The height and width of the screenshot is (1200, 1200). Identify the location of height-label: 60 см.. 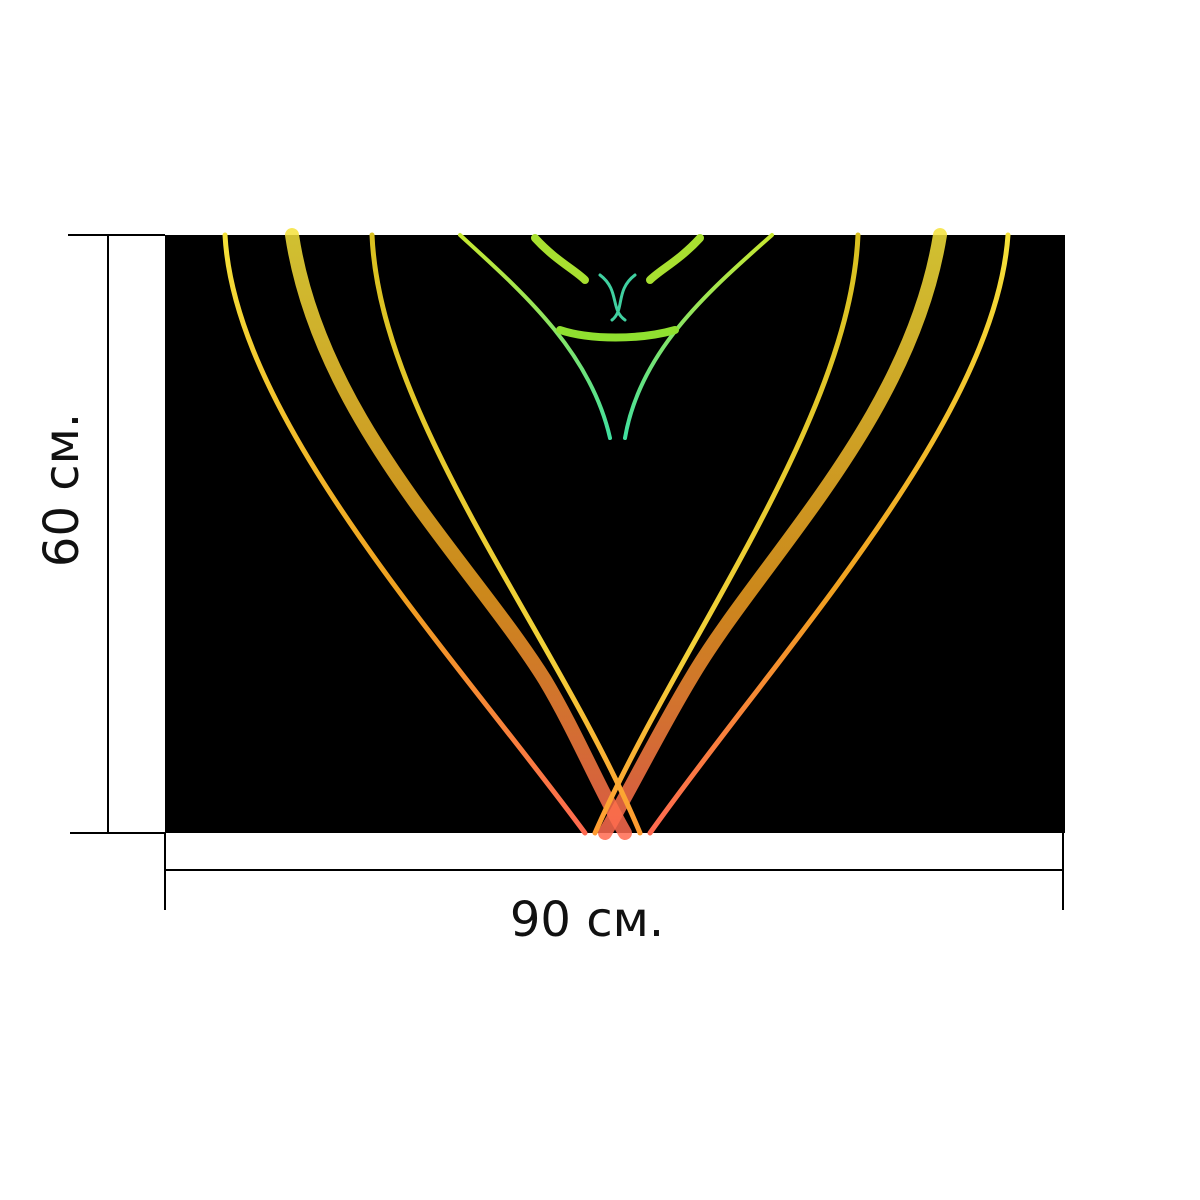
(62, 490).